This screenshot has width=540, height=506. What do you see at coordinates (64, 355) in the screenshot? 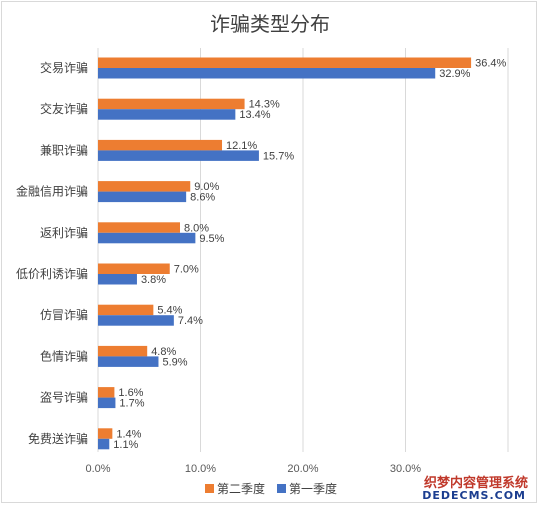
I see `category-label: 色情诈骗` at bounding box center [64, 355].